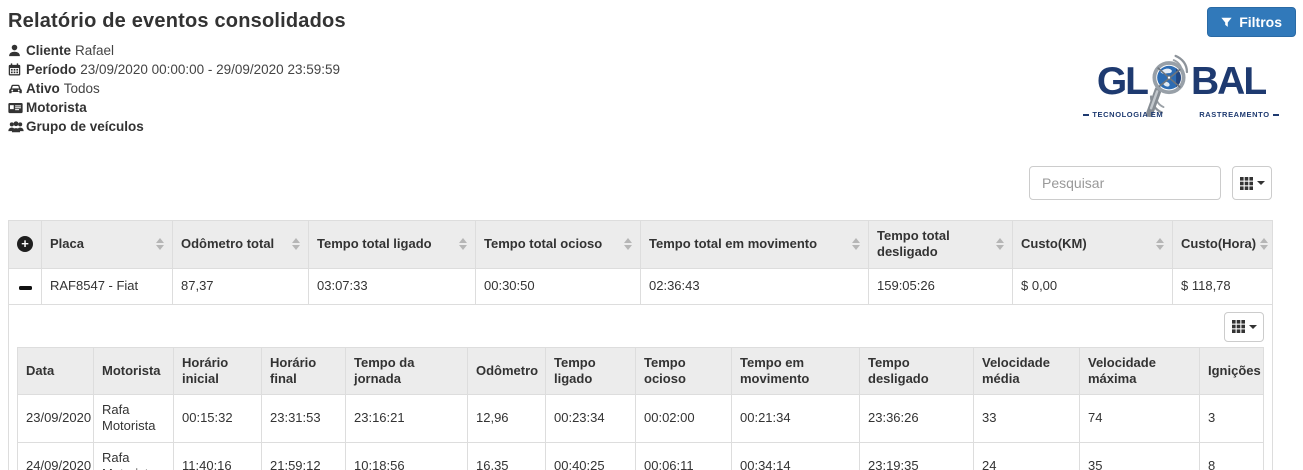 Image resolution: width=1303 pixels, height=470 pixels. Describe the element at coordinates (795, 455) in the screenshot. I see `detail-cell-value: 00:34:14` at that location.